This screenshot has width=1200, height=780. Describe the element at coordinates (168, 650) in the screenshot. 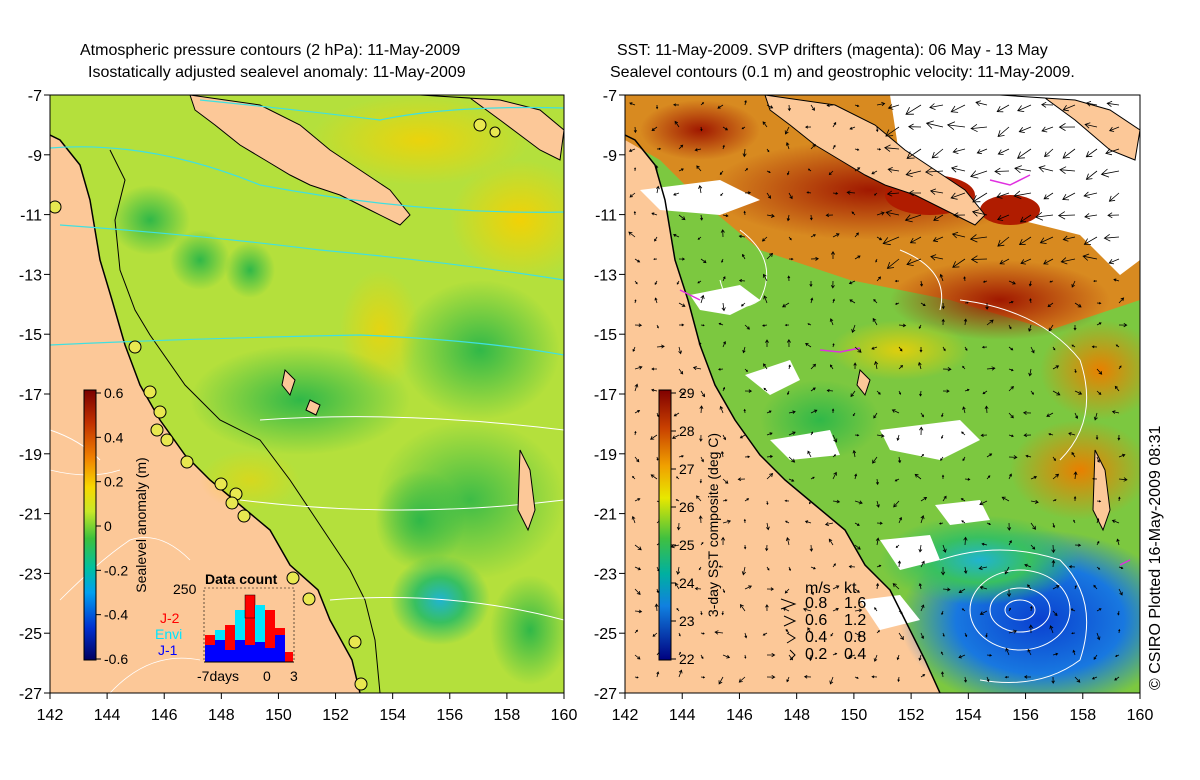

I see `inset-mission-j1: J-1` at that location.